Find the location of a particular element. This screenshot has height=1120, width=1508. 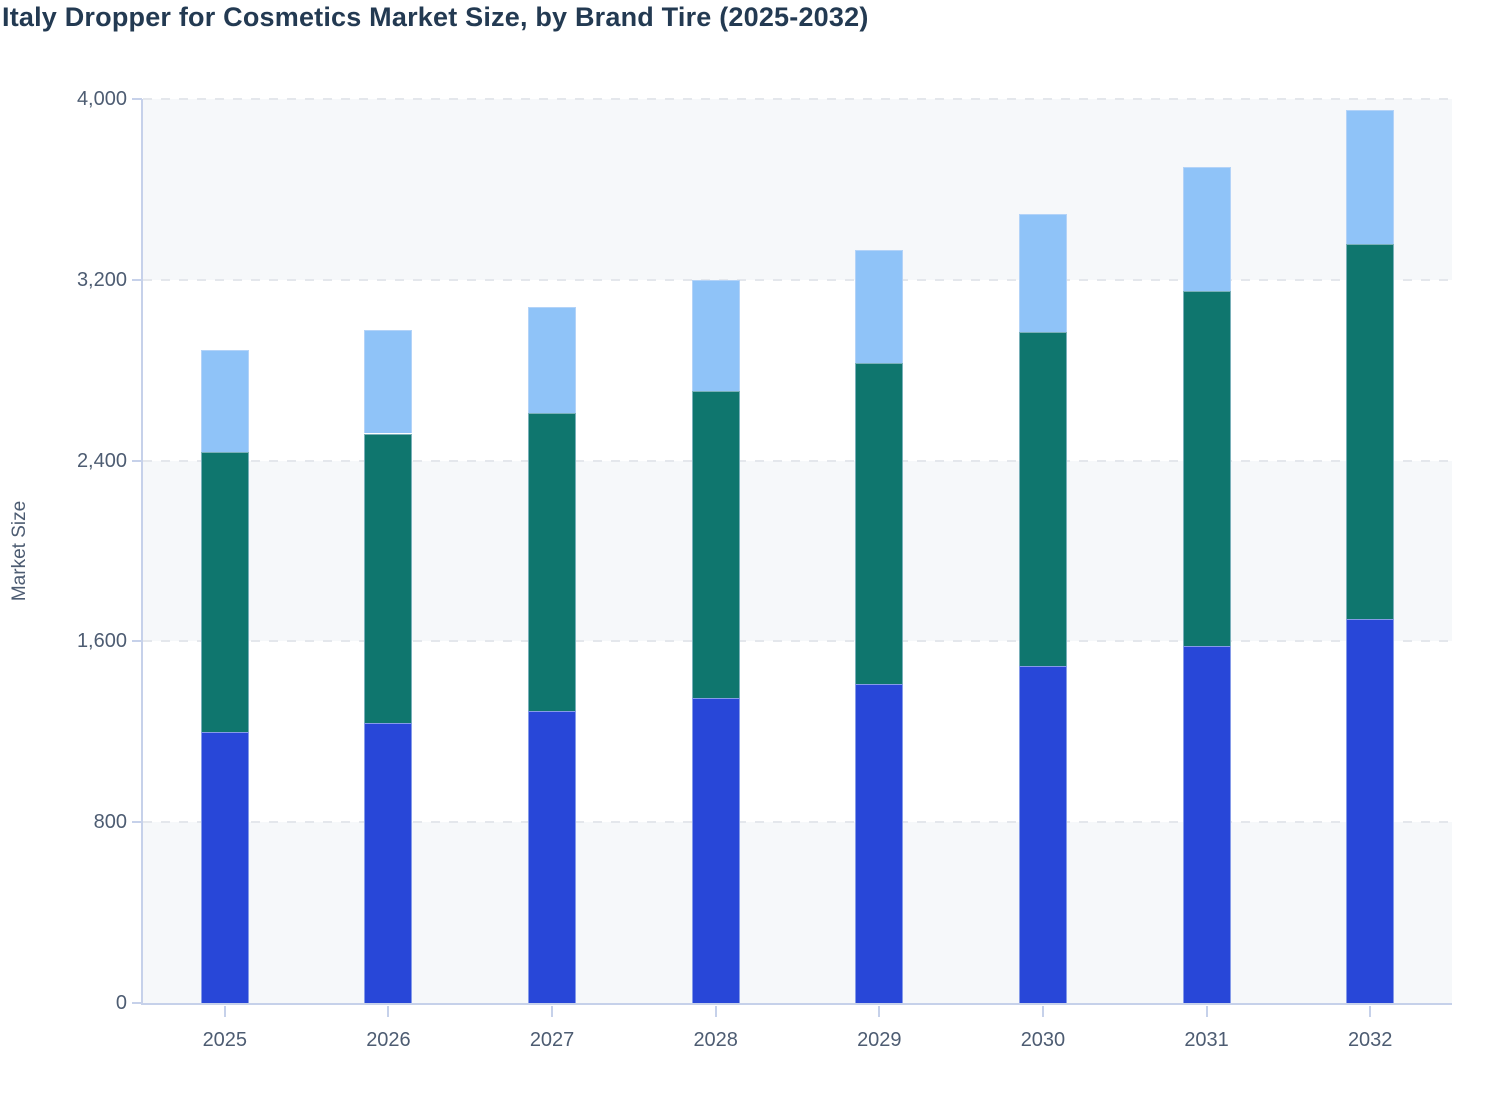

y-axis-line is located at coordinates (142, 552).